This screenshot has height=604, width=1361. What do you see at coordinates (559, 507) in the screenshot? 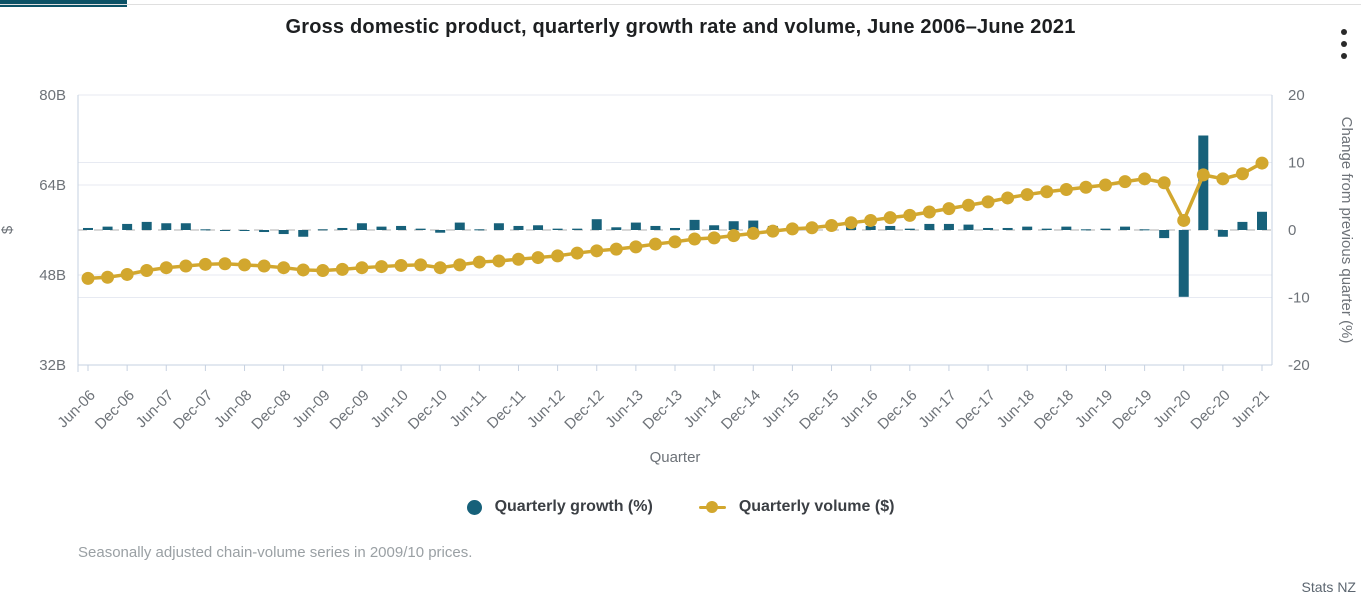
I see `legend-item-growth: Quarterly growth (%)` at bounding box center [559, 507].